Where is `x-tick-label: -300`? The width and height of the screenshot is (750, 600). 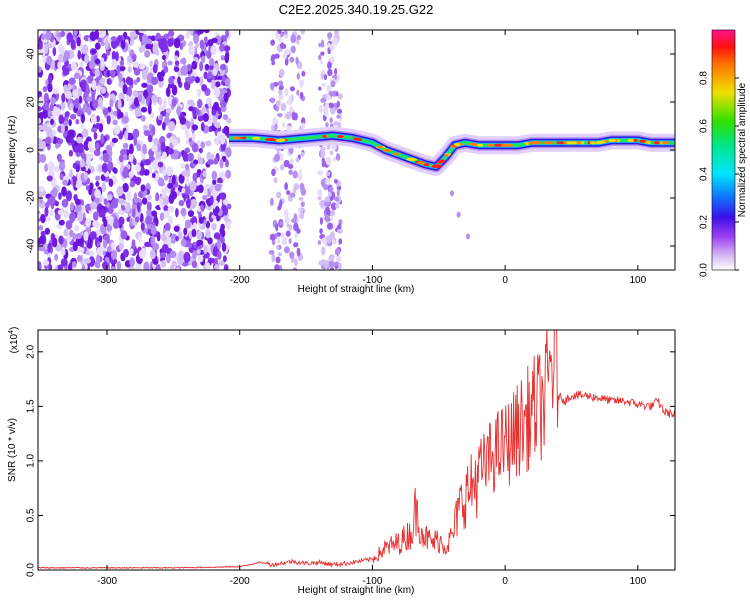 x-tick-label: -300 is located at coordinates (107, 581).